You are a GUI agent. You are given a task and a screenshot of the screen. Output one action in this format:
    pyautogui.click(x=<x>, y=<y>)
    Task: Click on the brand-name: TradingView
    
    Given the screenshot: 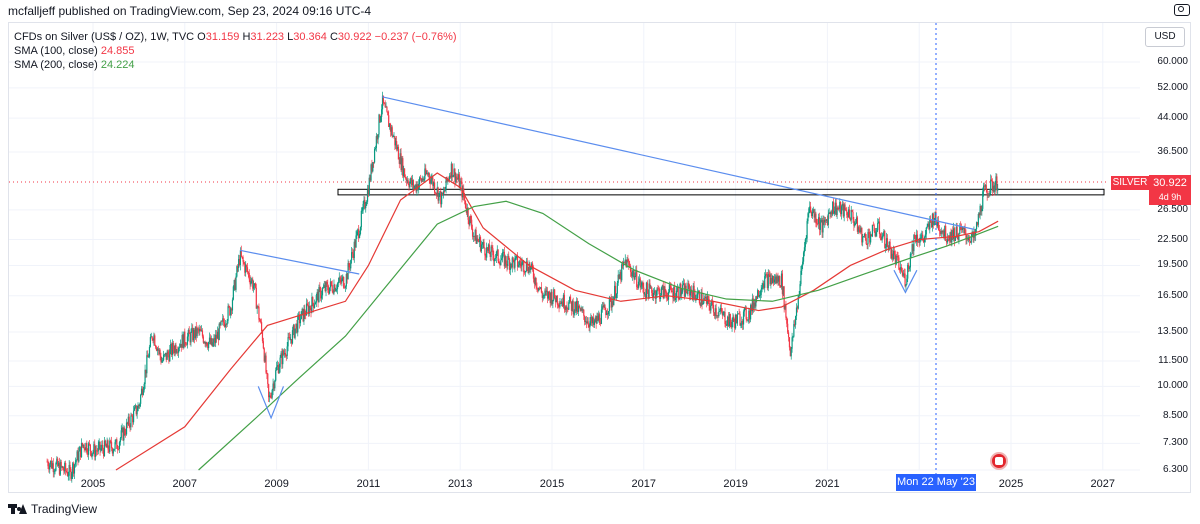 What is the action you would take?
    pyautogui.click(x=64, y=509)
    